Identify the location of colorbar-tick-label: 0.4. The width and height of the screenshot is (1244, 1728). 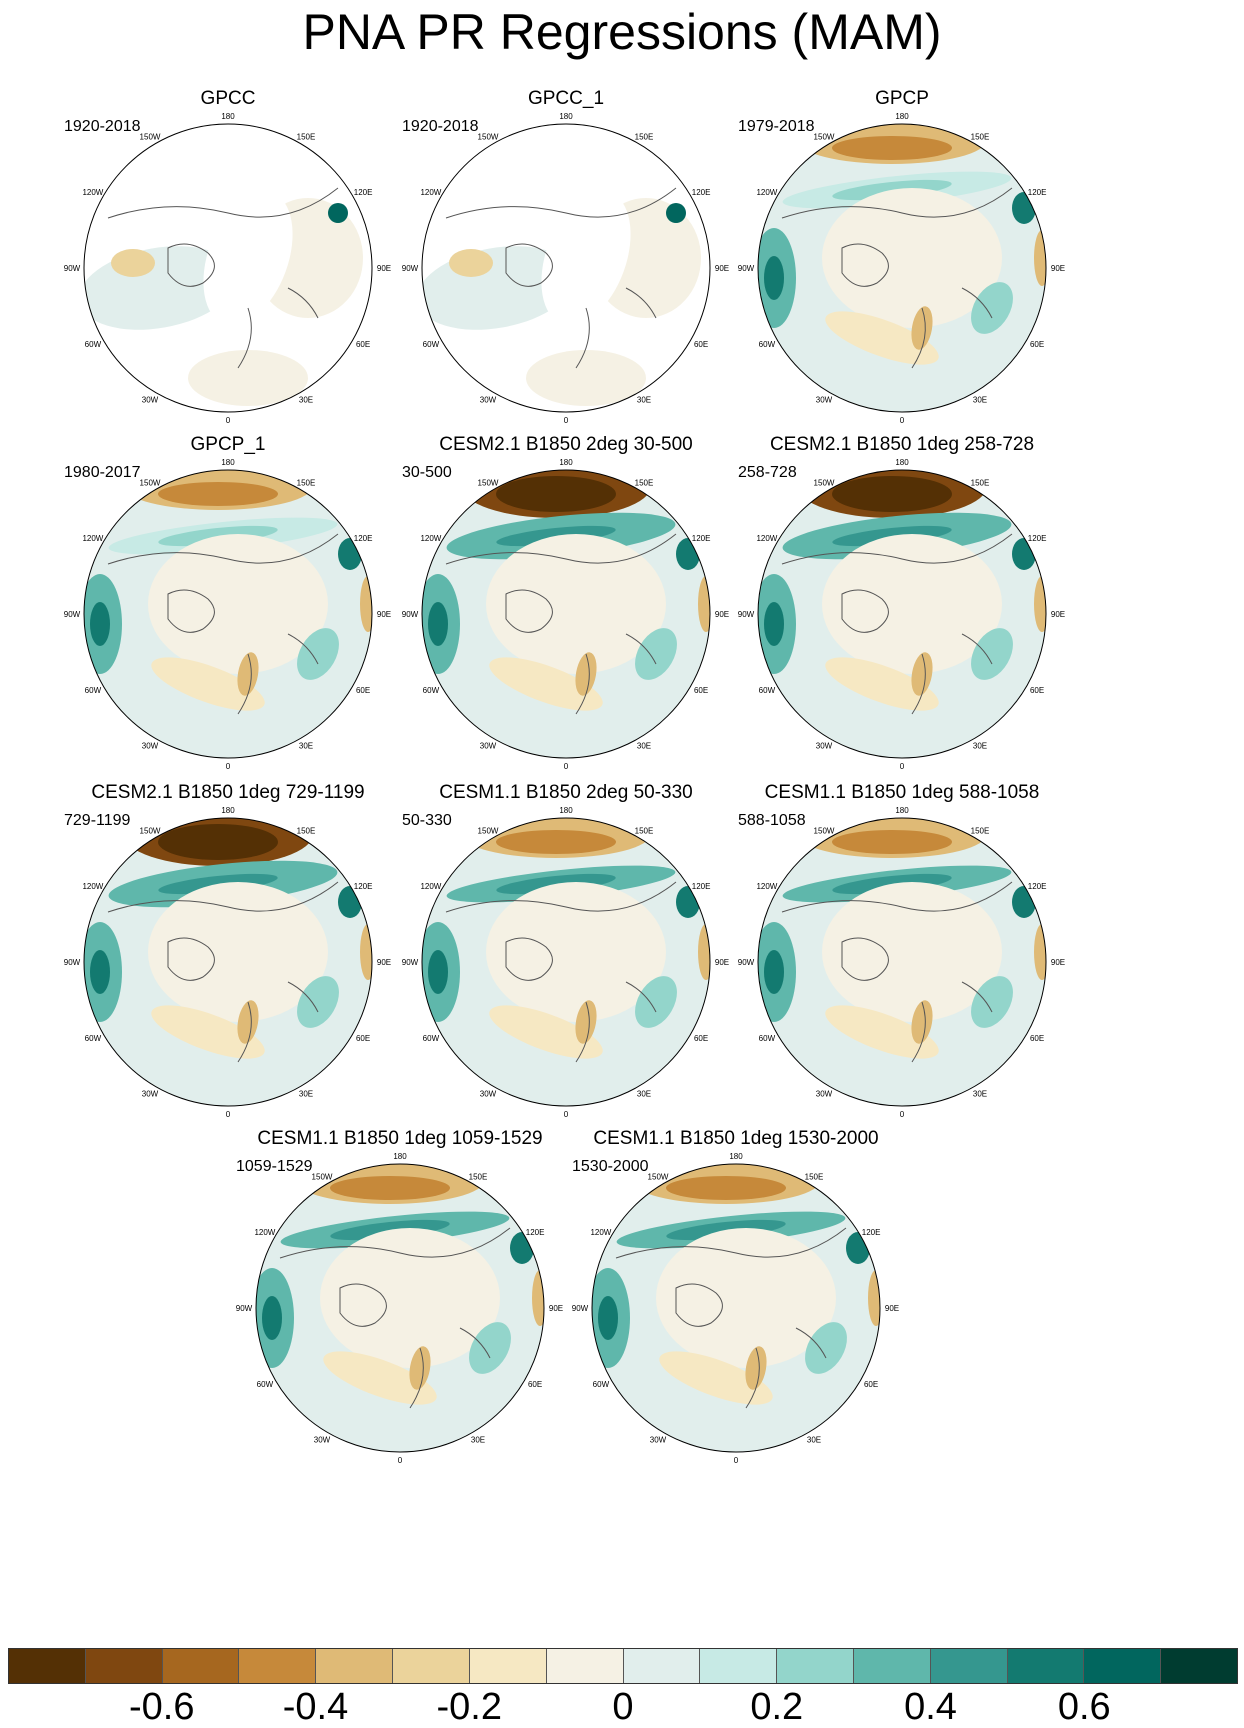
(930, 1707).